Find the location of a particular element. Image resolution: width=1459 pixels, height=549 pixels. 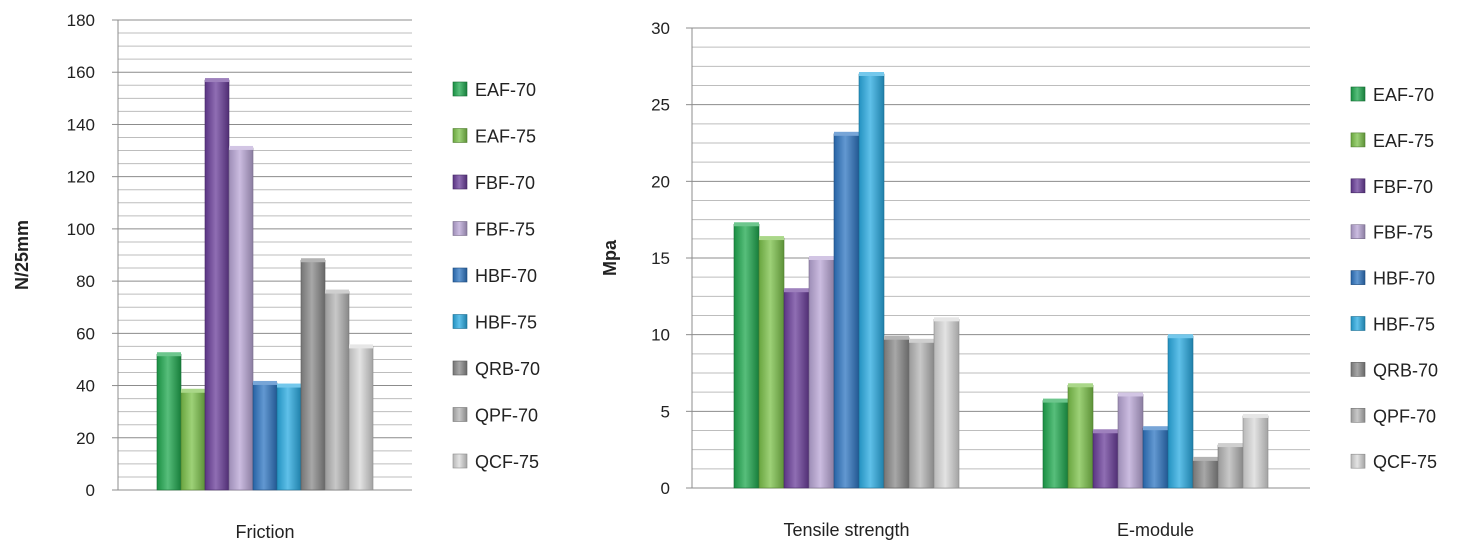

bar-fbf-70-e-module is located at coordinates (1105, 459).